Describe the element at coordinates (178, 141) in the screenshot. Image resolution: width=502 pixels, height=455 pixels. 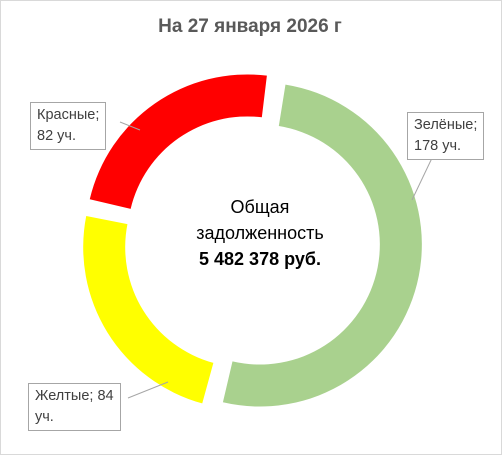
I see `slice-red` at that location.